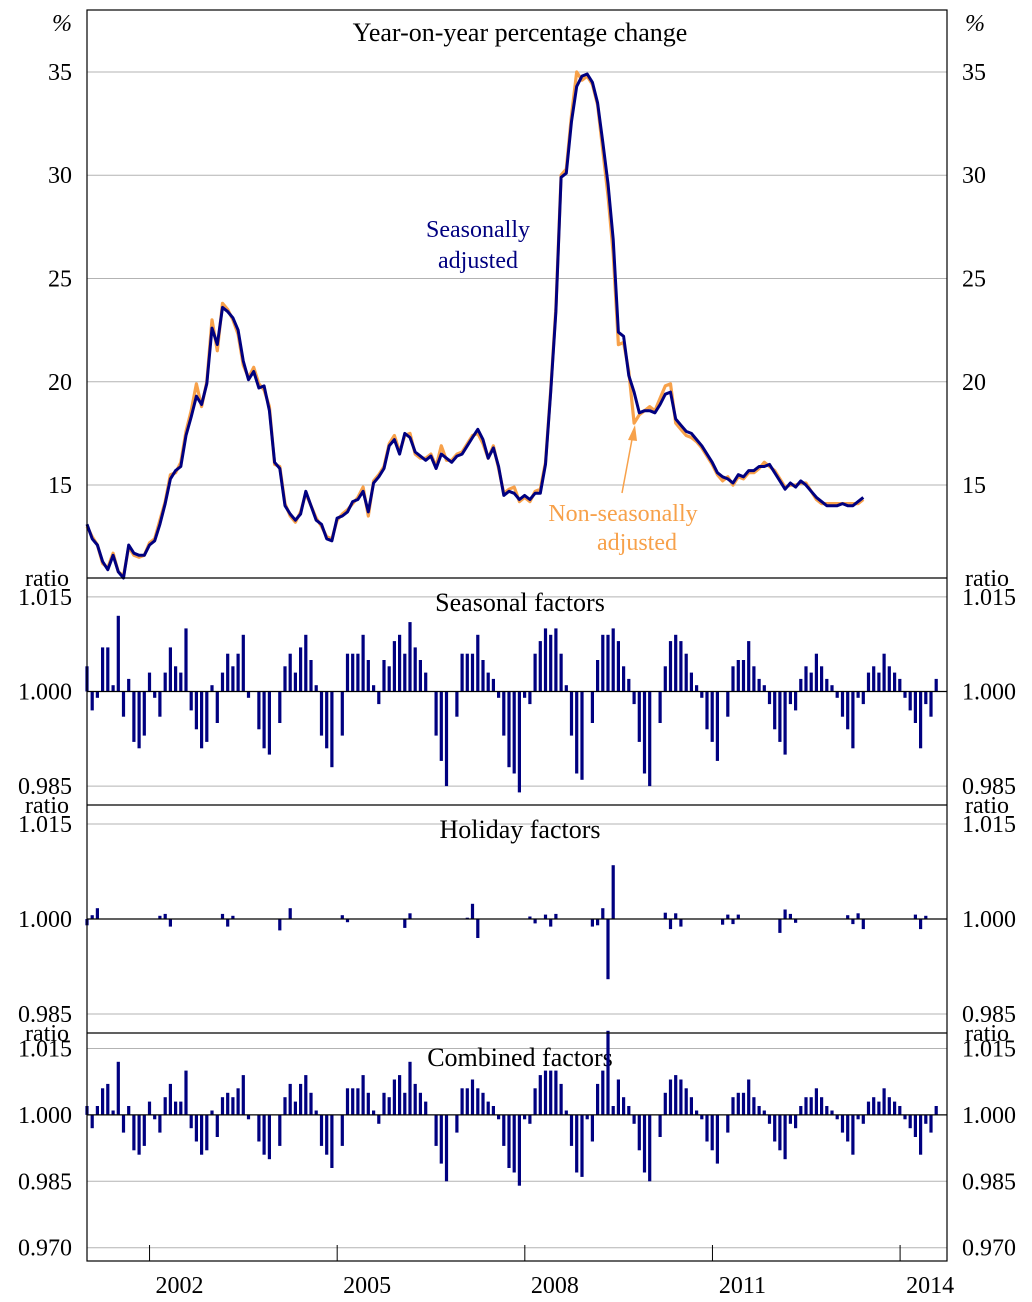 The image size is (1032, 1302). I want to click on y-unit-left: ratio, so click(47, 1034).